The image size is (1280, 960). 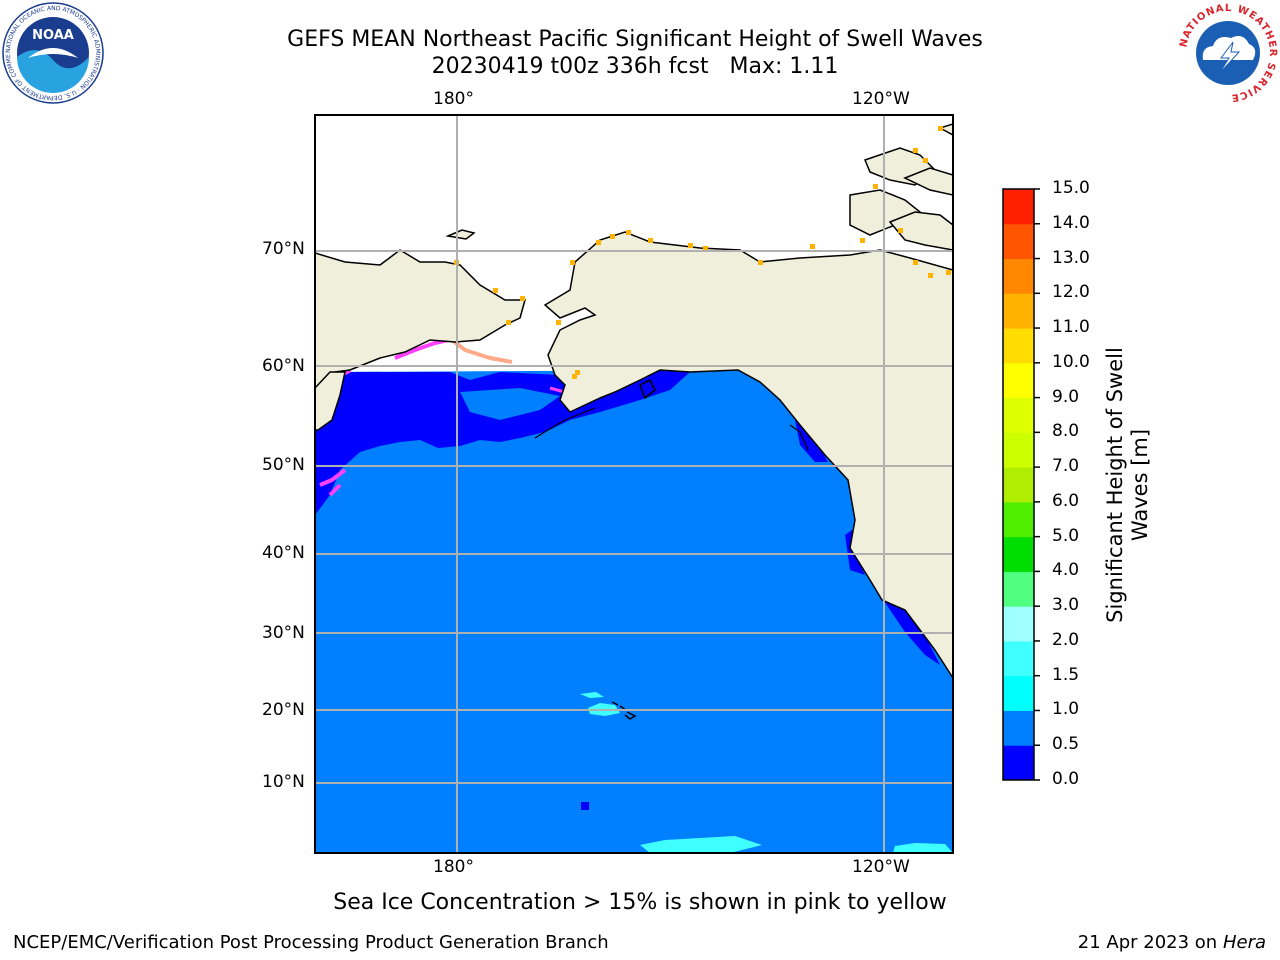 I want to click on colorbar-tick-label: 0.5, so click(x=1066, y=744).